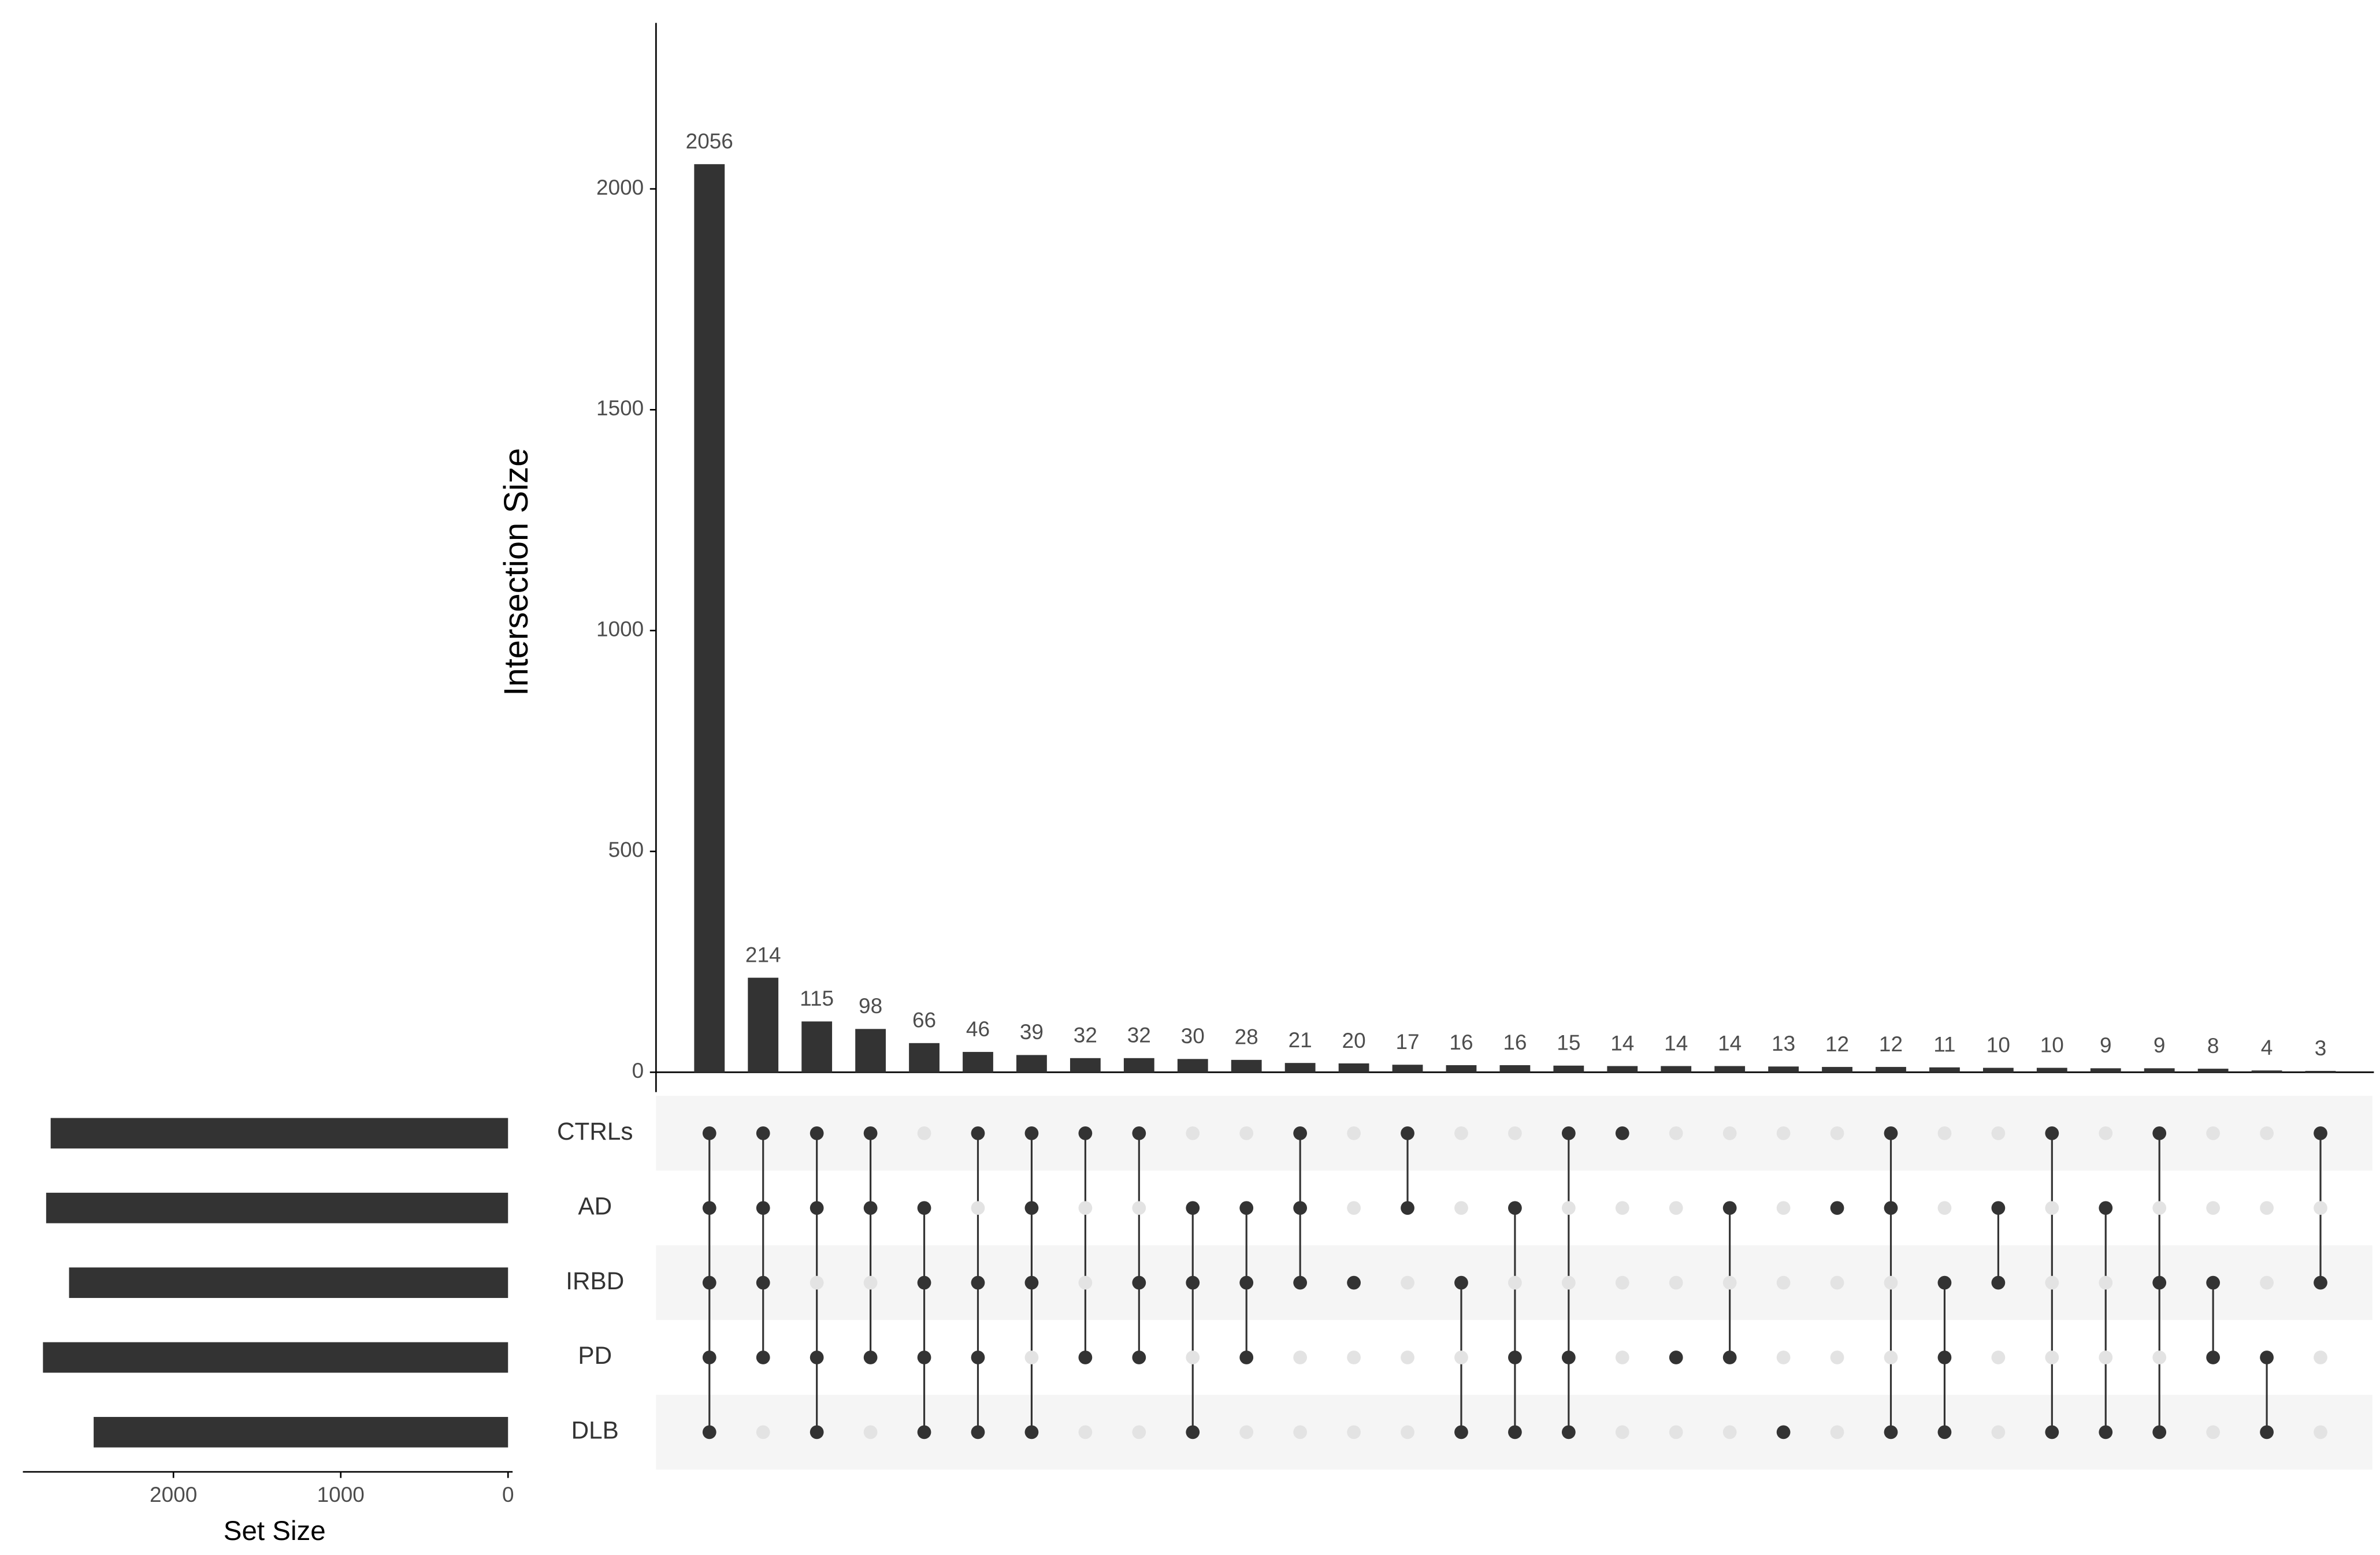  What do you see at coordinates (620, 187) in the screenshot?
I see `y-tick-label: 2000` at bounding box center [620, 187].